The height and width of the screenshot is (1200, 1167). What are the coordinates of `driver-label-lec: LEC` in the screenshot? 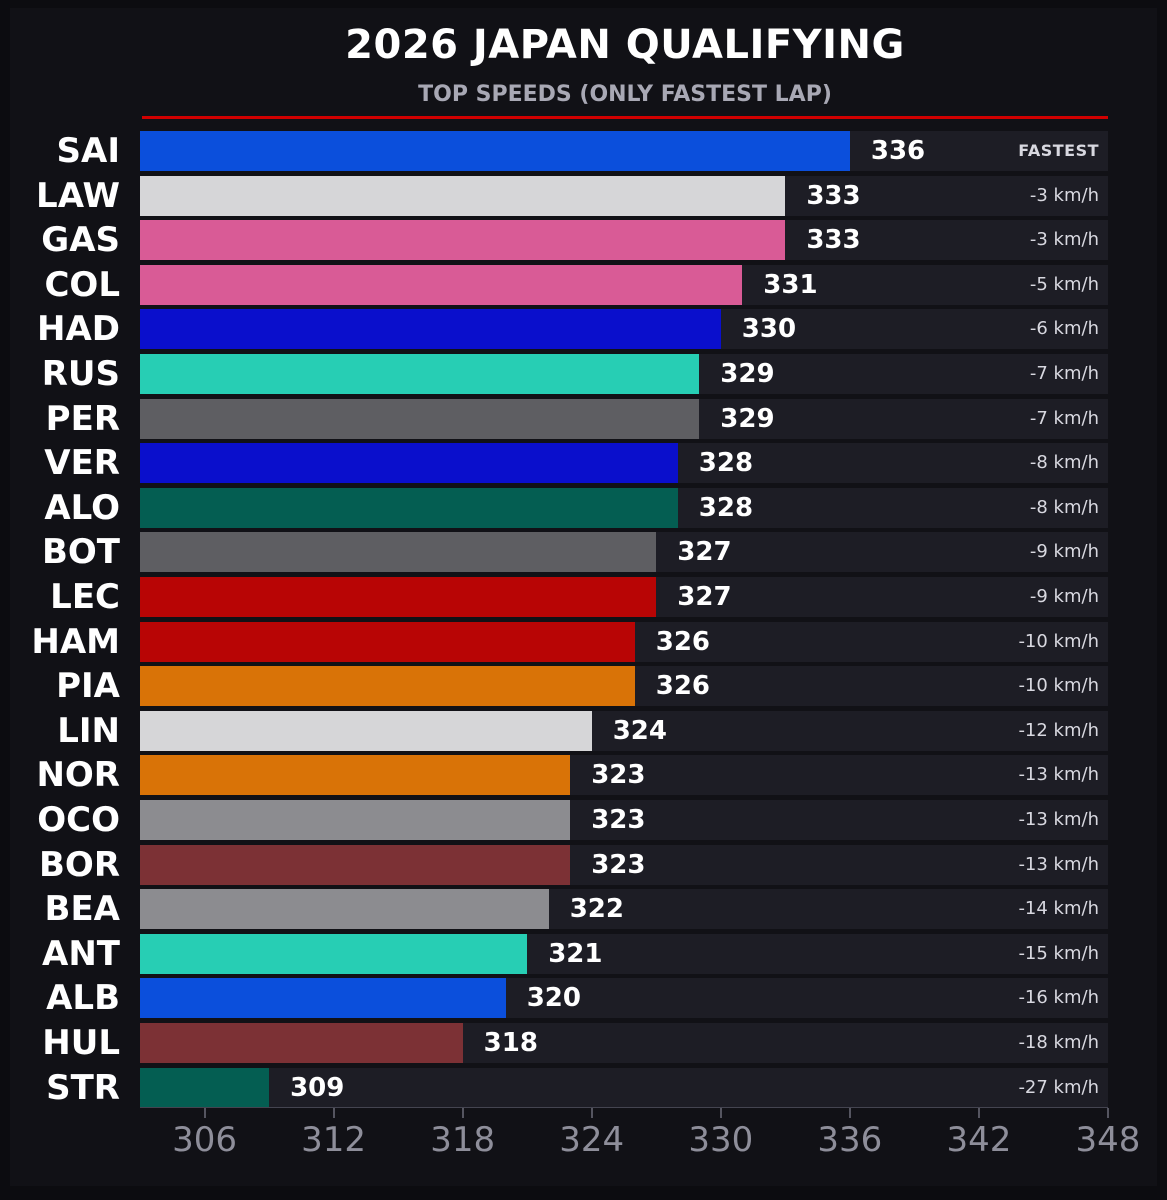 It's located at (85, 597).